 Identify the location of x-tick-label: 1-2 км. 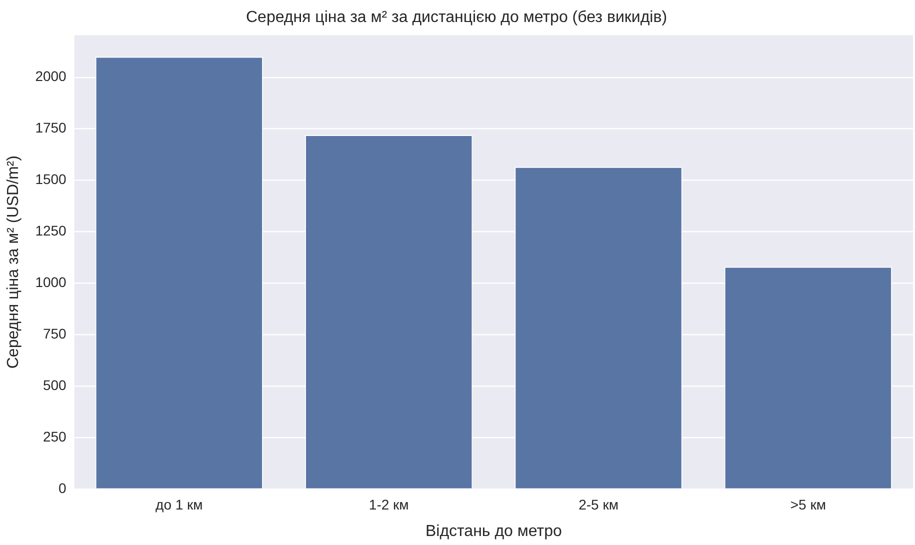
(388, 504).